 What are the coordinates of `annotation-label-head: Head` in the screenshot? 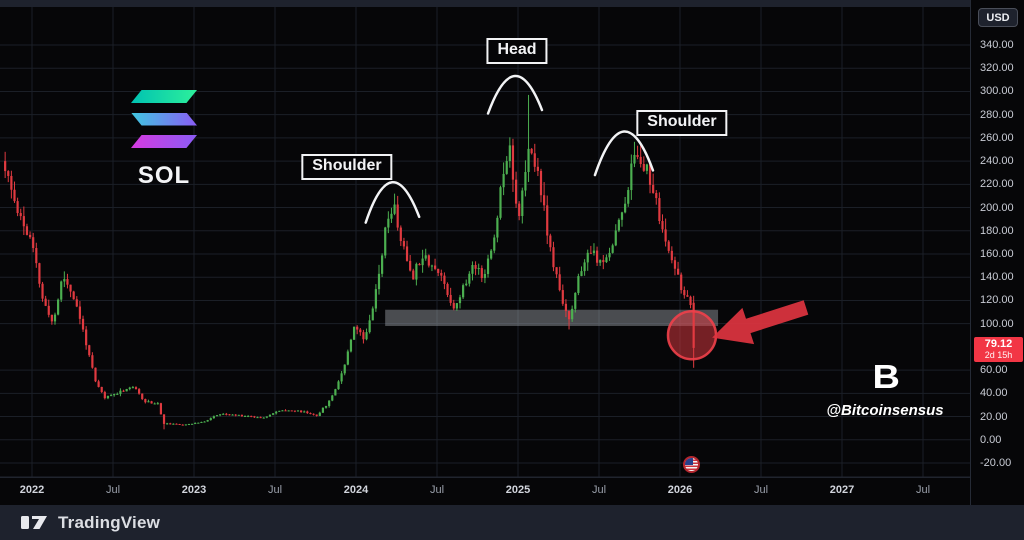 It's located at (517, 50).